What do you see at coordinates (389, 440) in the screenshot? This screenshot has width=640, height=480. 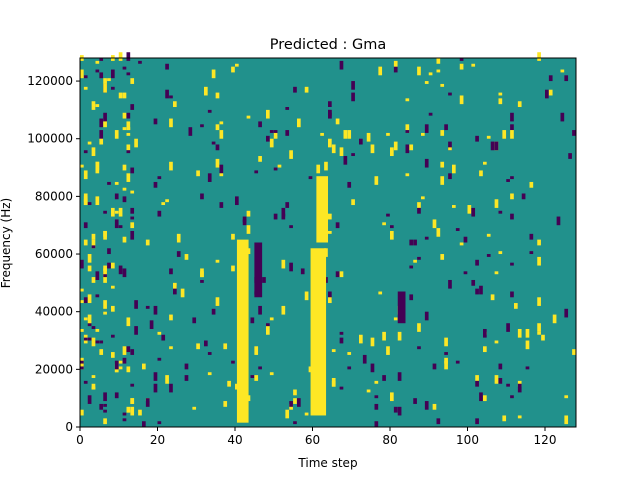 I see `x-tick-label: 80` at bounding box center [389, 440].